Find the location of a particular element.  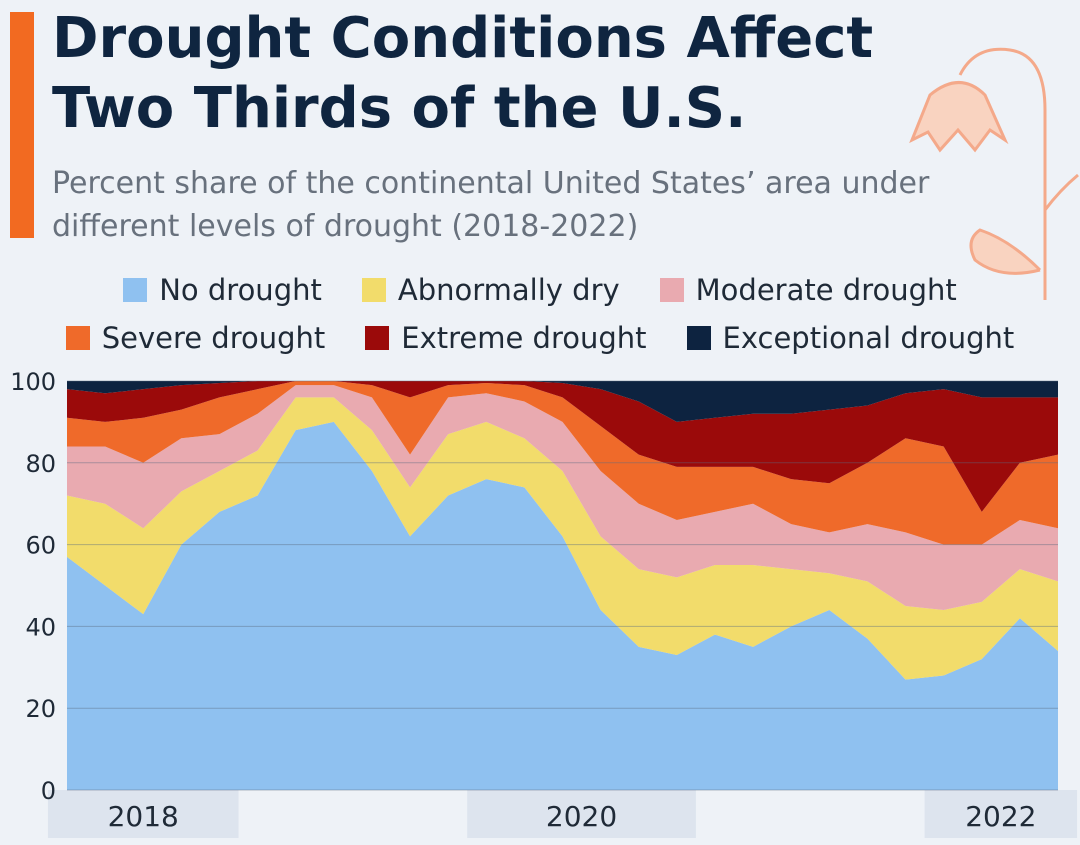

y-tick-label: 40 is located at coordinates (40, 627).